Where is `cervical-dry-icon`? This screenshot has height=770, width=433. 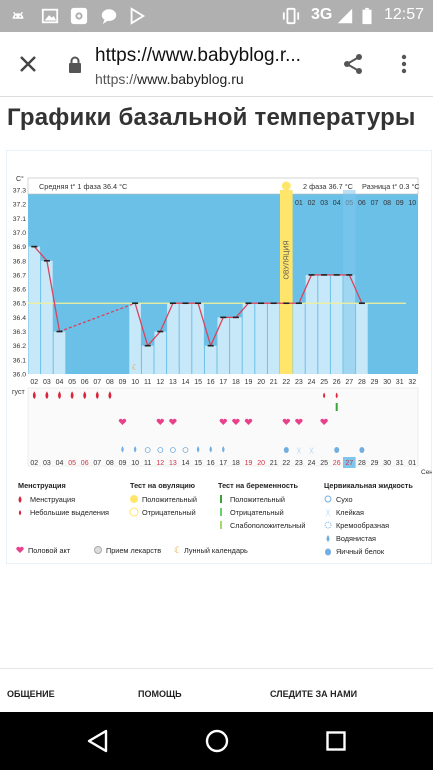 cervical-dry-icon is located at coordinates (147, 450).